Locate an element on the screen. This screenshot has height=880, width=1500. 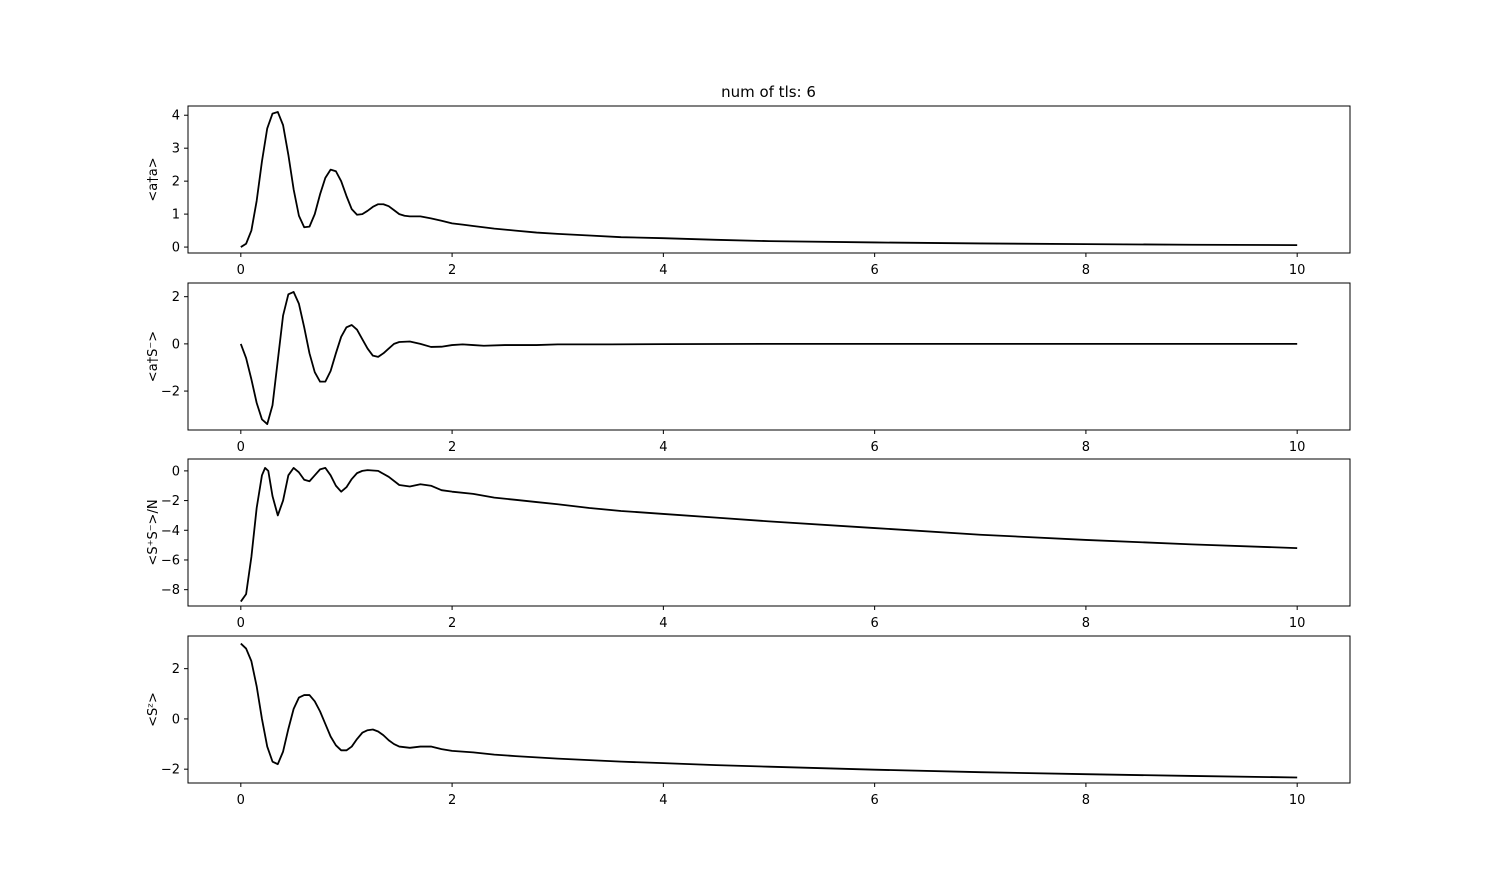
y-axis-label: <Sᶻ> is located at coordinates (153, 709).